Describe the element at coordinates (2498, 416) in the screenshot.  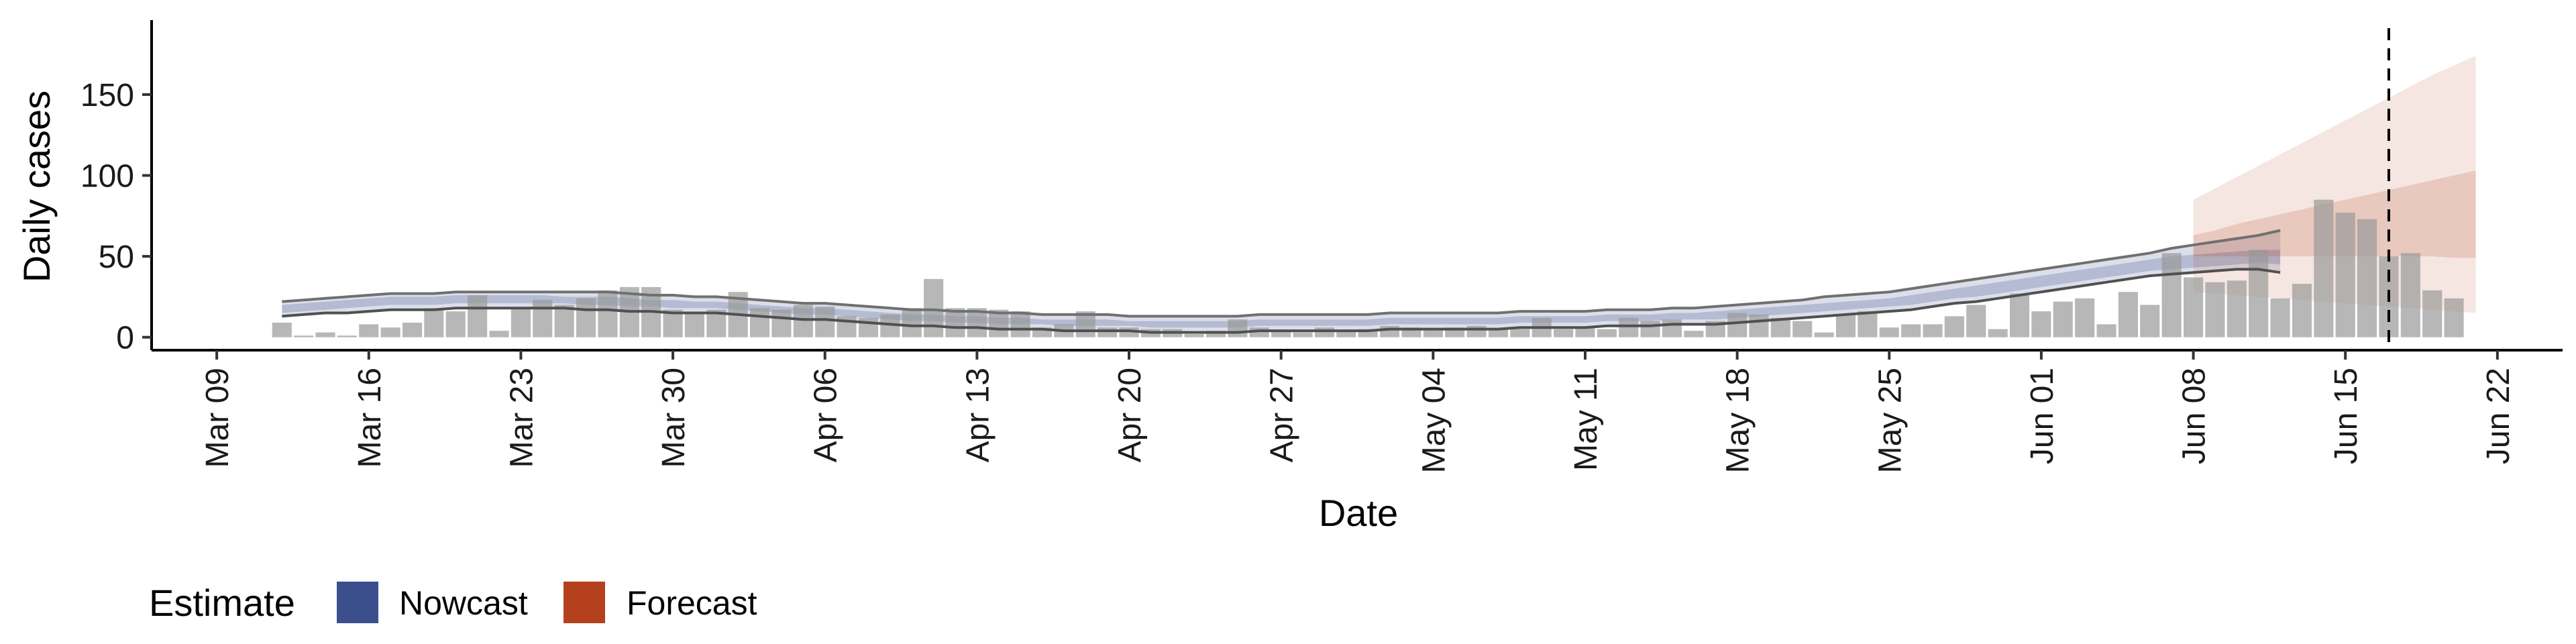
I see `x-tick-label: Jun 22` at that location.